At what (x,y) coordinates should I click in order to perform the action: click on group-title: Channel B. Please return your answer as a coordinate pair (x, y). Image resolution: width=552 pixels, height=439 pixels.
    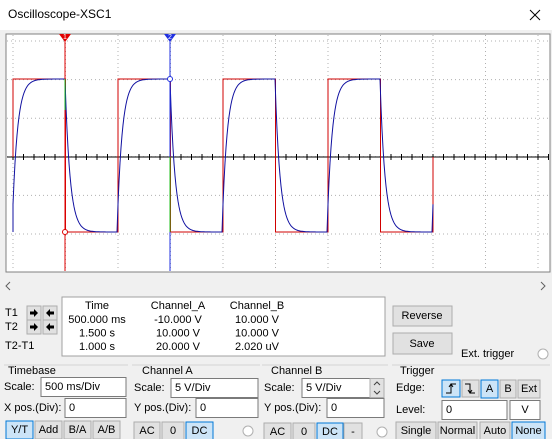
    Looking at the image, I should click on (296, 371).